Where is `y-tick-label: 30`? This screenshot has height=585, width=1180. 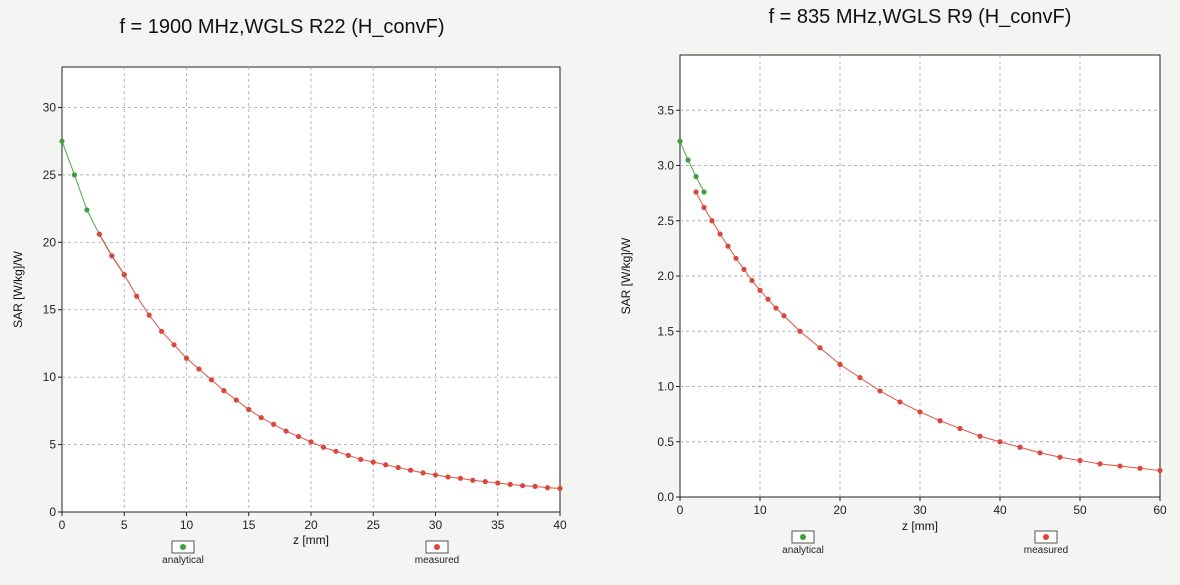 y-tick-label: 30 is located at coordinates (50, 107).